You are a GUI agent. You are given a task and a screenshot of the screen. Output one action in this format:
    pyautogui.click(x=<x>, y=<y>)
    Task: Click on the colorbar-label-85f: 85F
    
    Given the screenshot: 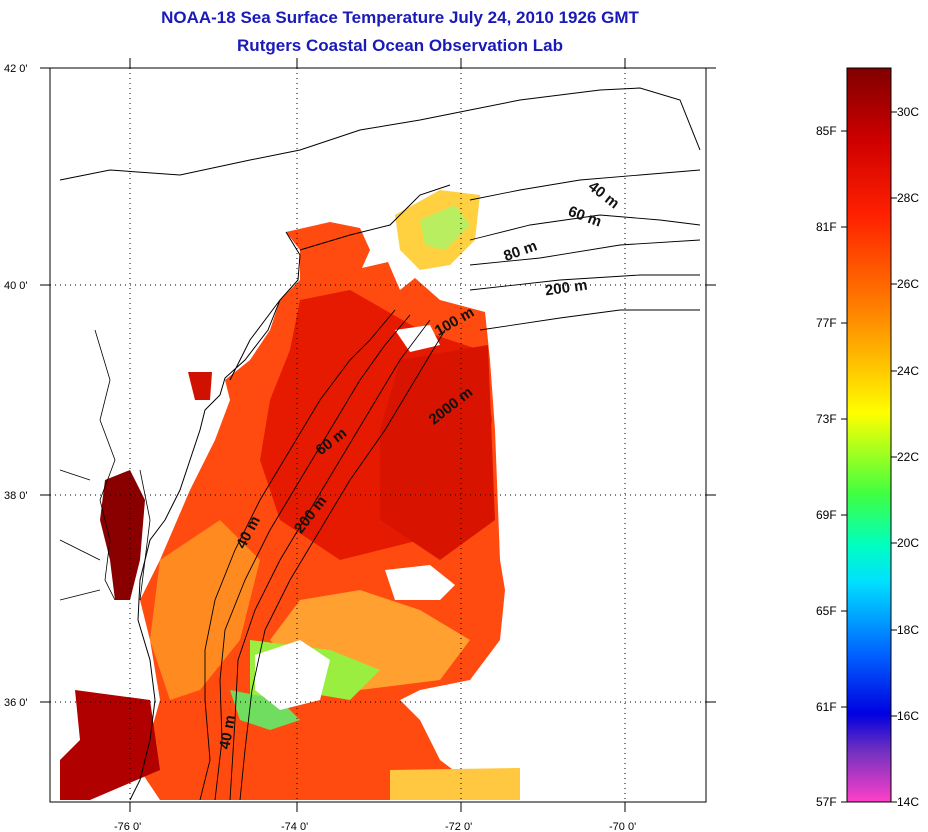 What is the action you would take?
    pyautogui.click(x=826, y=131)
    